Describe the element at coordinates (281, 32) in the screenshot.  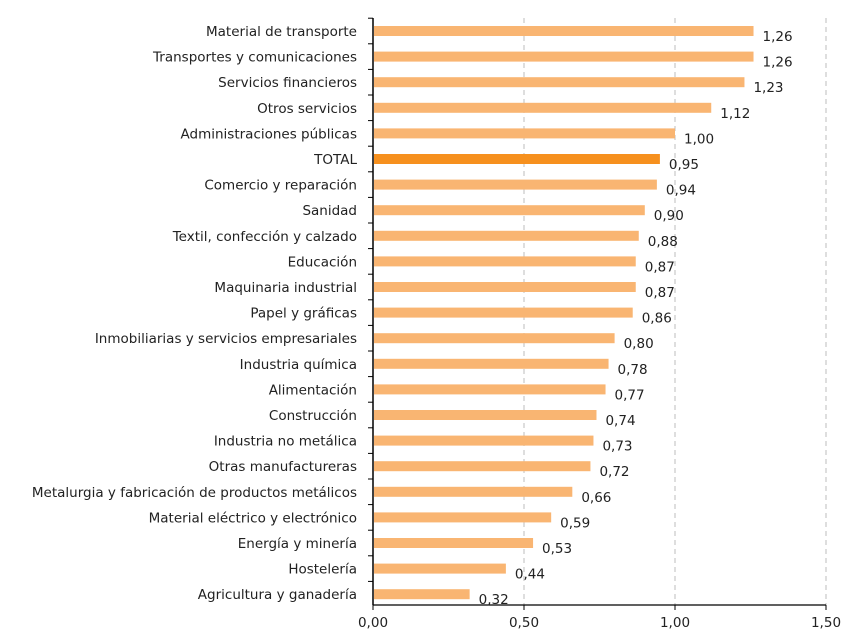
I see `category-label: Material de transporte` at that location.